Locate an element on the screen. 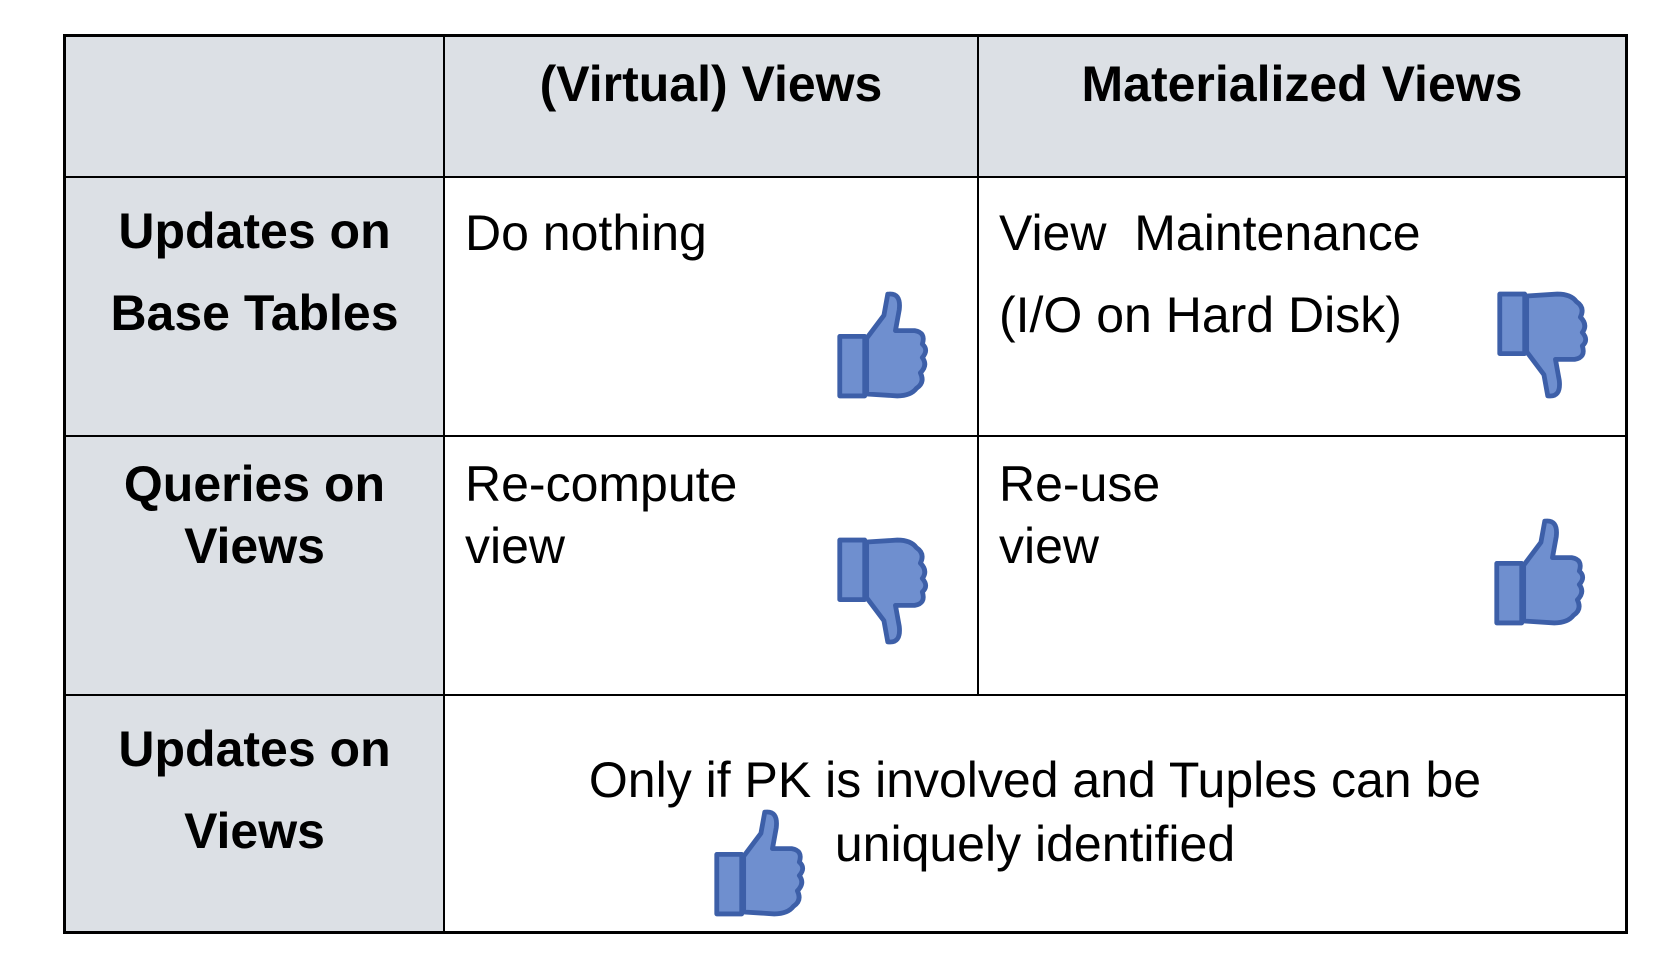 The image size is (1670, 962). cell-text: uniquely identified is located at coordinates (1035, 844).